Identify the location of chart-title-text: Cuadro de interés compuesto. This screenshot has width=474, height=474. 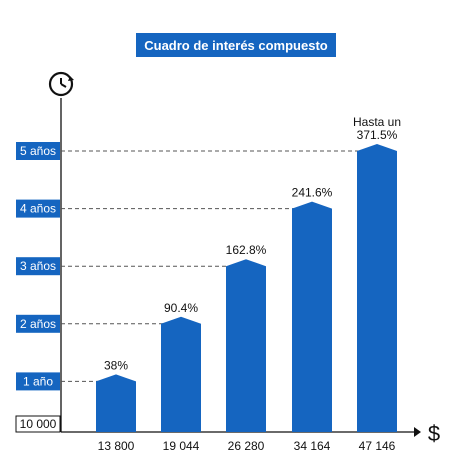
(236, 45).